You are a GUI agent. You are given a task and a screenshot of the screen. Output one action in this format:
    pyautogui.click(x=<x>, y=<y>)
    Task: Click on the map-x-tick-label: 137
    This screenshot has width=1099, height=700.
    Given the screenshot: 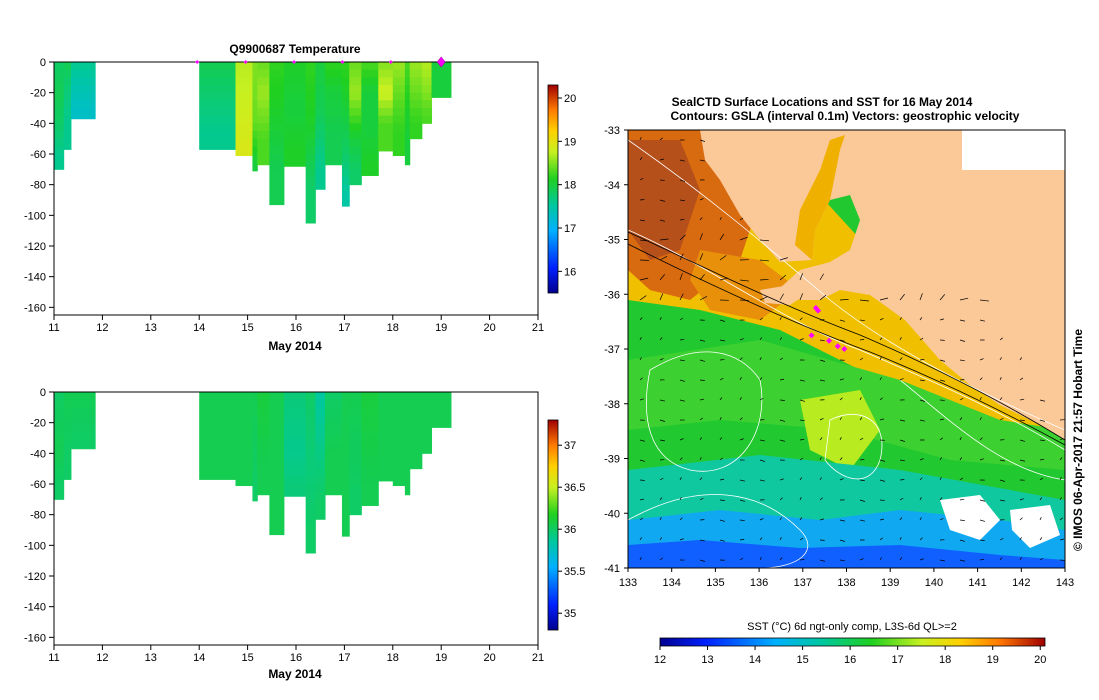 What is the action you would take?
    pyautogui.click(x=803, y=583)
    